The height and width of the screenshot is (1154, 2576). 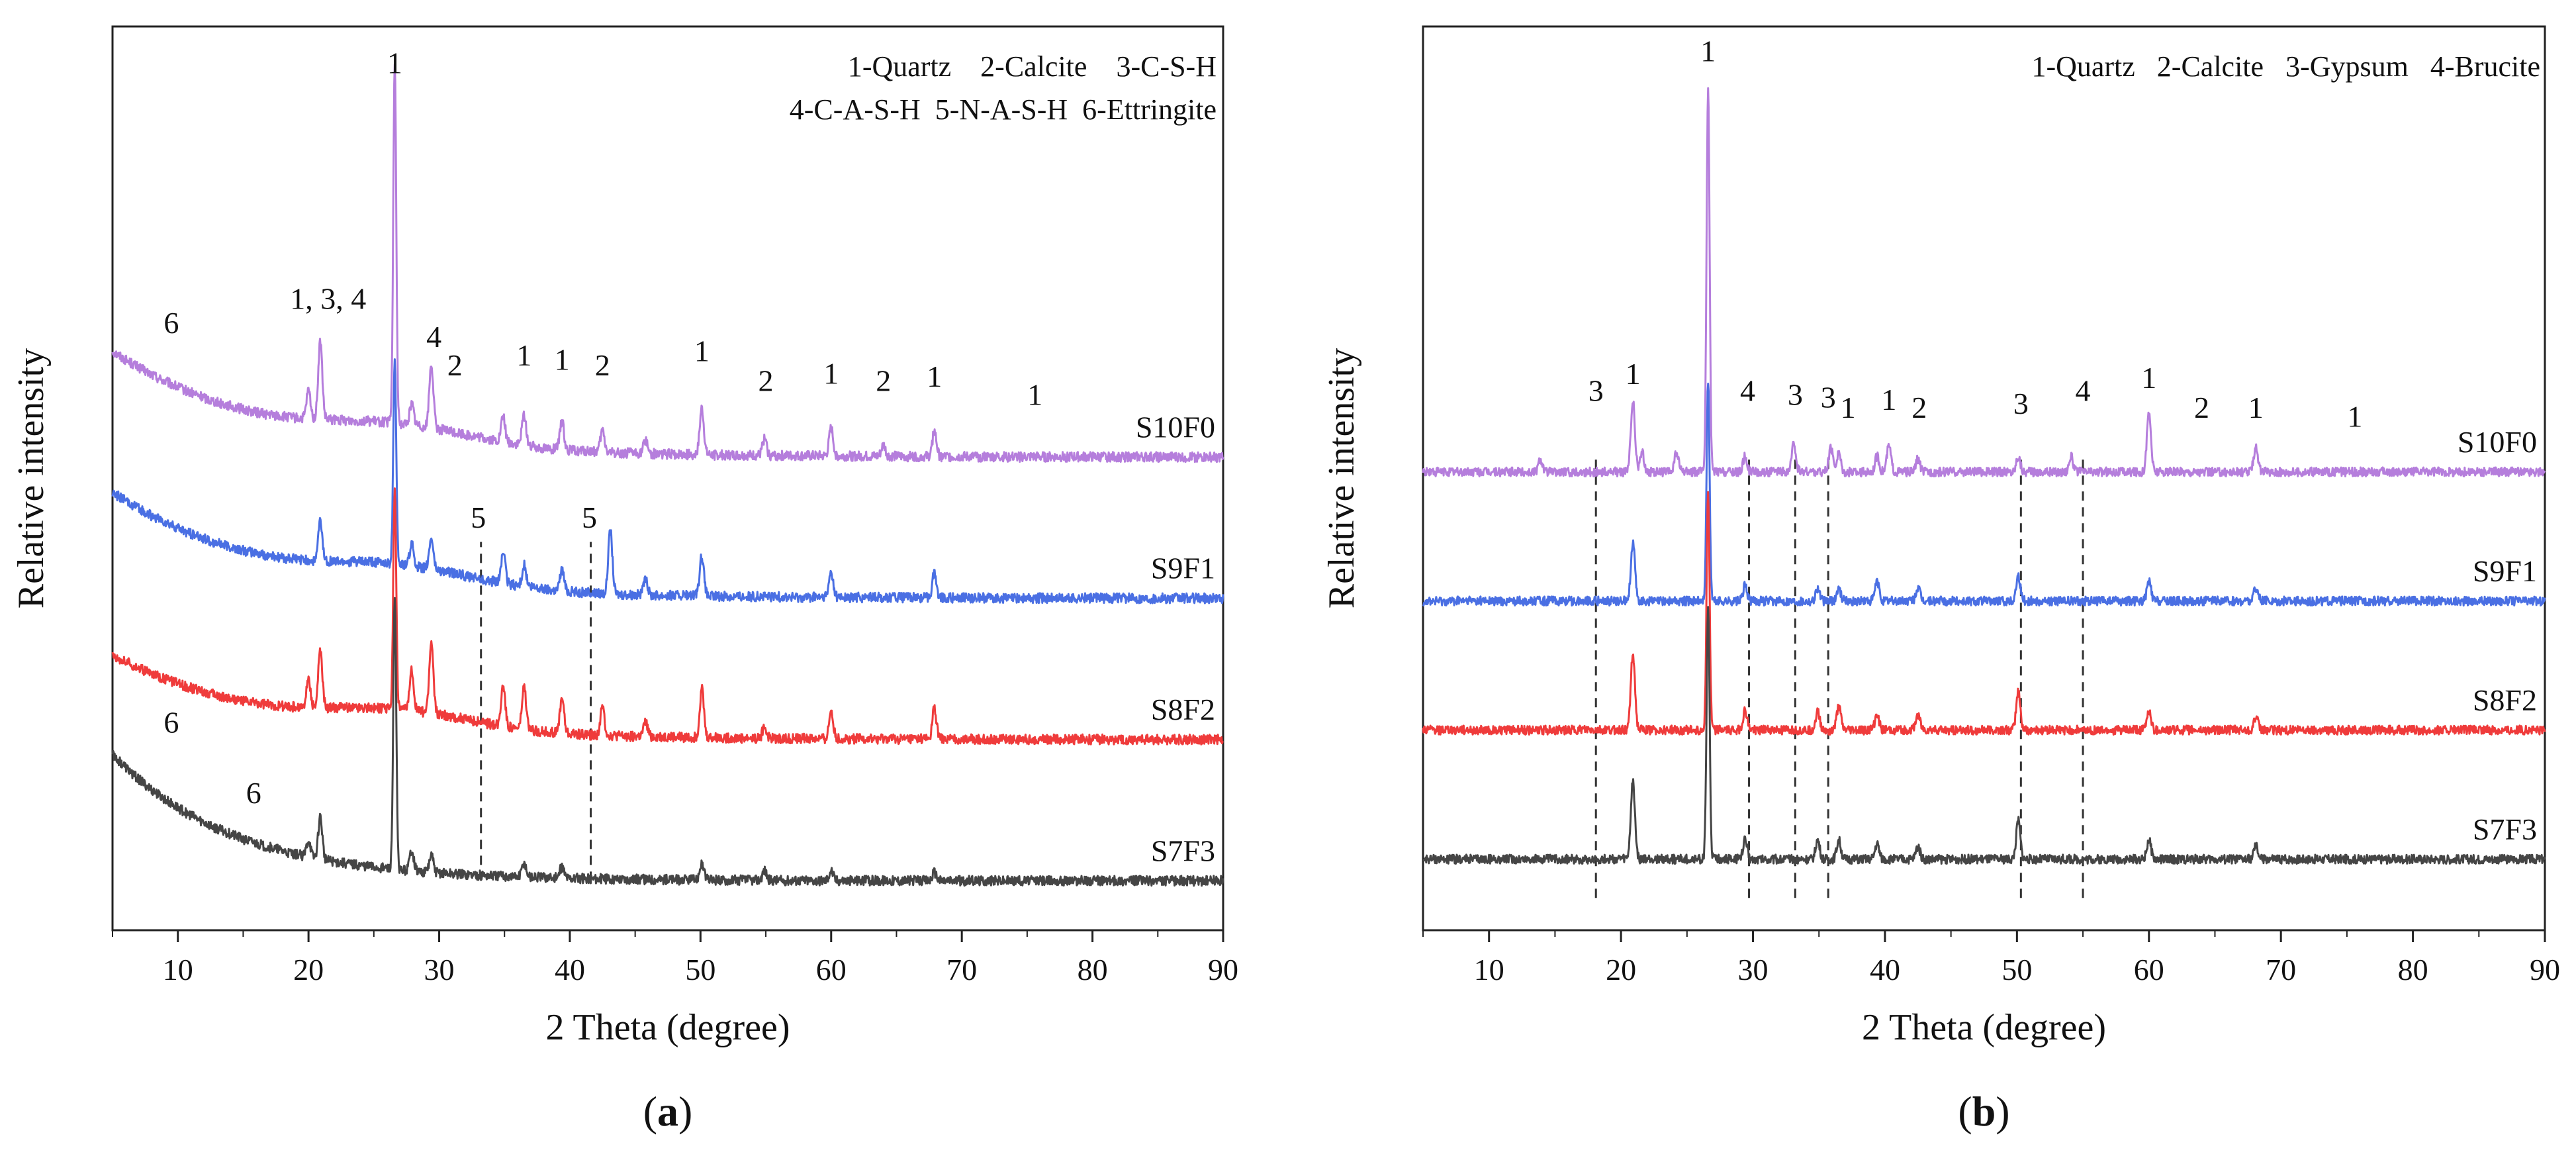 What do you see at coordinates (2285, 66) in the screenshot?
I see `legend-line: 1-Quartz 2-Calcite 3-Gypsum 4-Brucite` at bounding box center [2285, 66].